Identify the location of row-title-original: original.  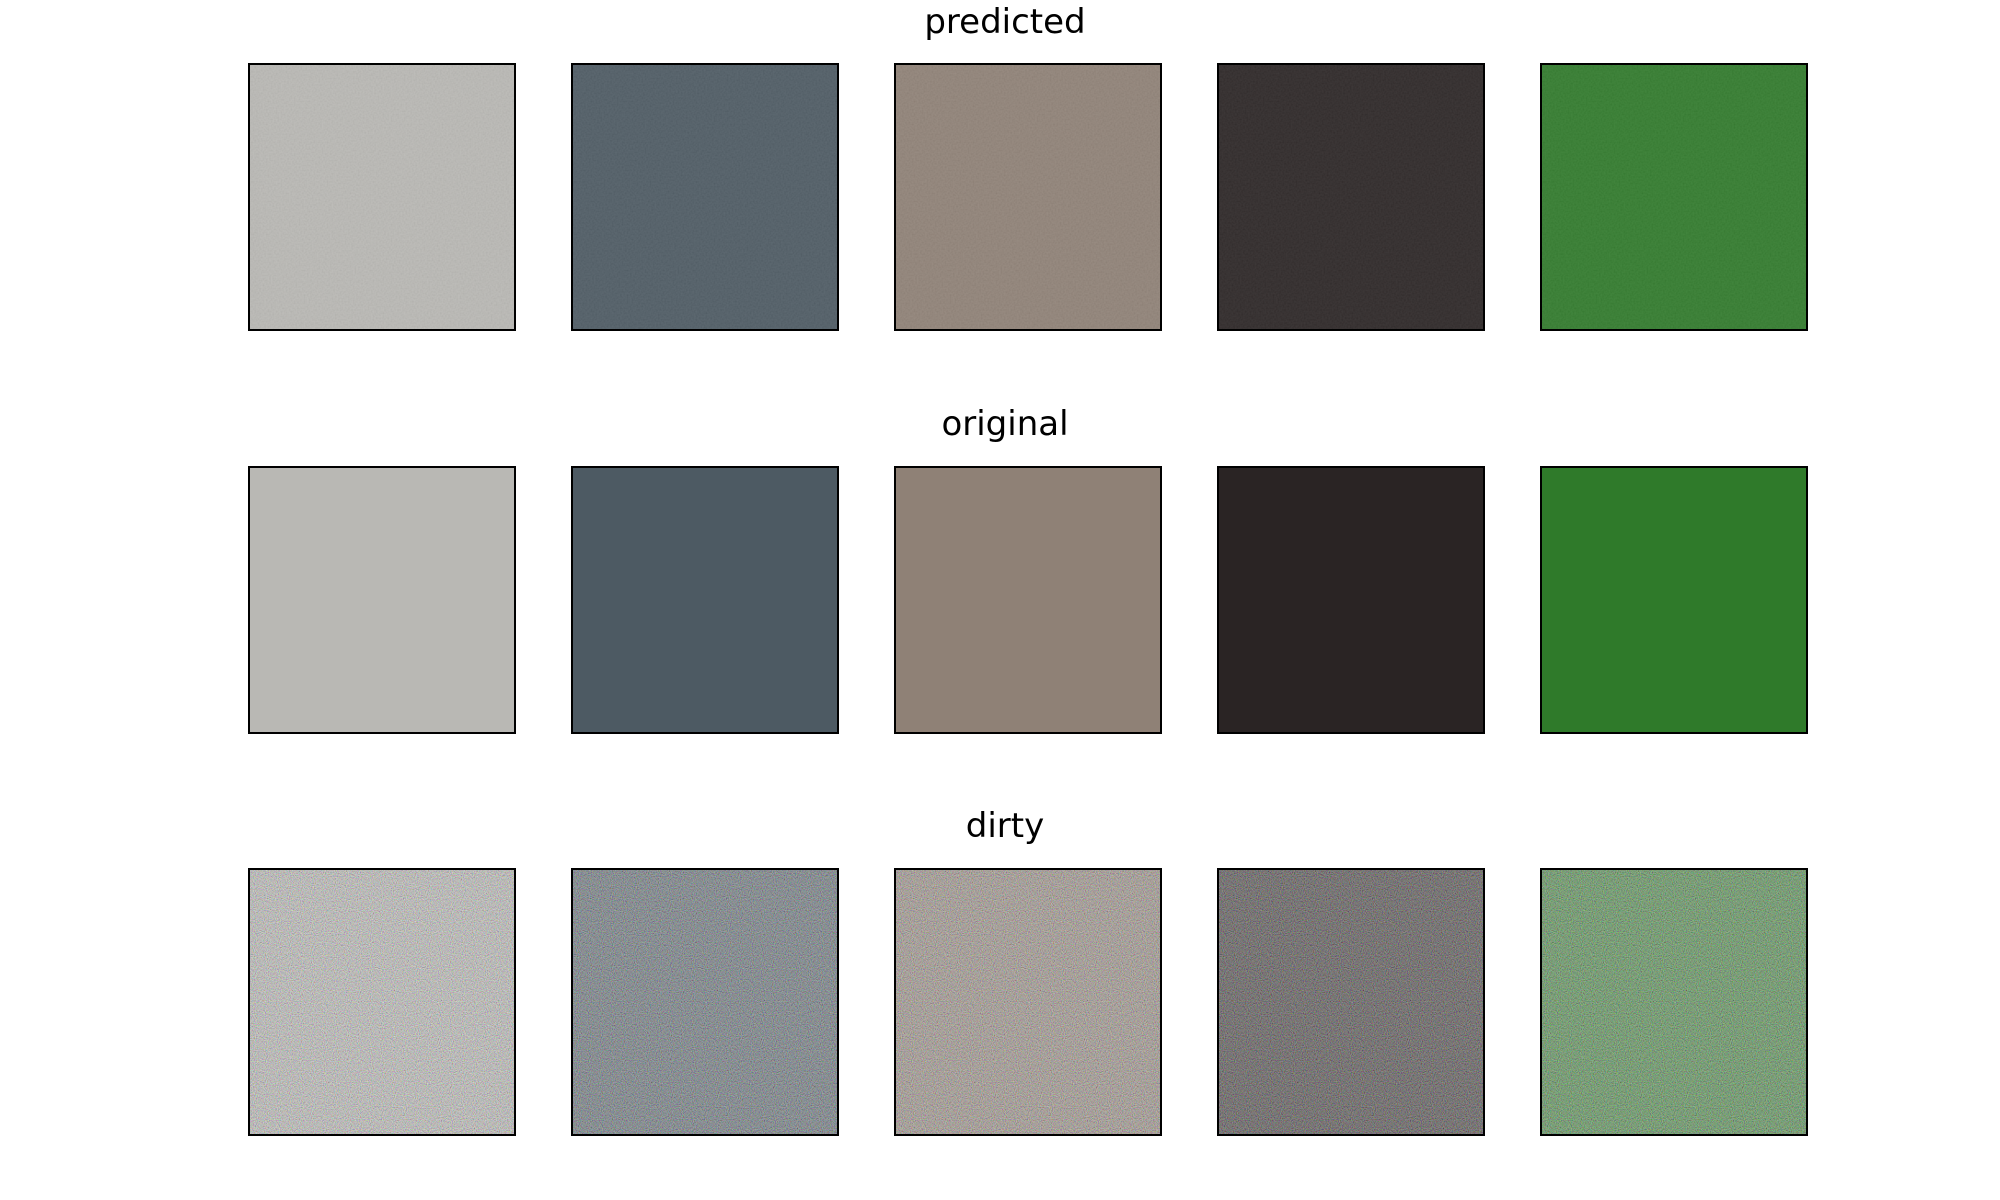
(1005, 424).